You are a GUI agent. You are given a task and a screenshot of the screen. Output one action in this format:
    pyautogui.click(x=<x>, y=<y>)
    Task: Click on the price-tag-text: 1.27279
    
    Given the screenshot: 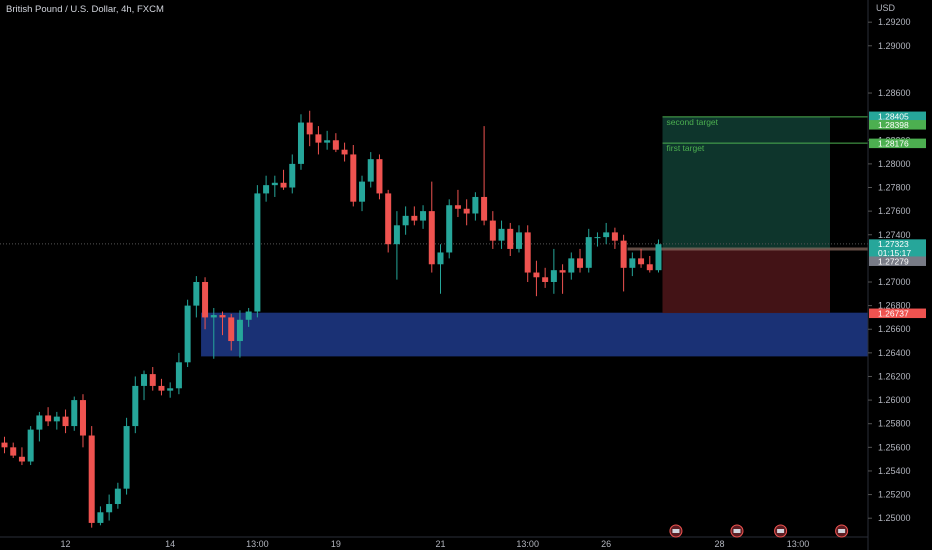 What is the action you would take?
    pyautogui.click(x=893, y=261)
    